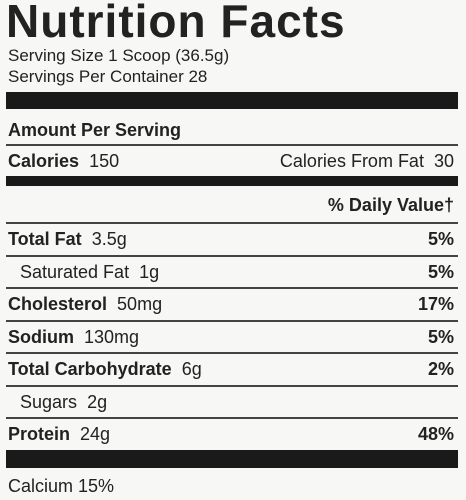 This screenshot has height=500, width=466. I want to click on amount-per-serving: Amount Per Serving, so click(95, 130).